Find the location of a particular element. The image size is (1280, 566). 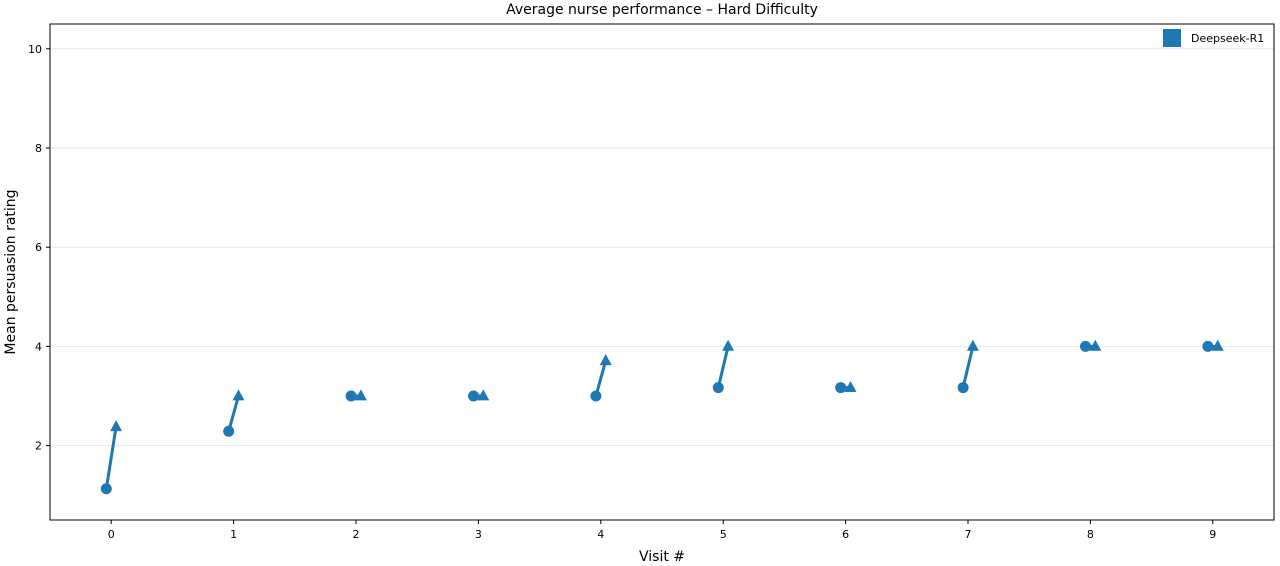

y-axis-label: Mean persuasion rating is located at coordinates (11, 271).